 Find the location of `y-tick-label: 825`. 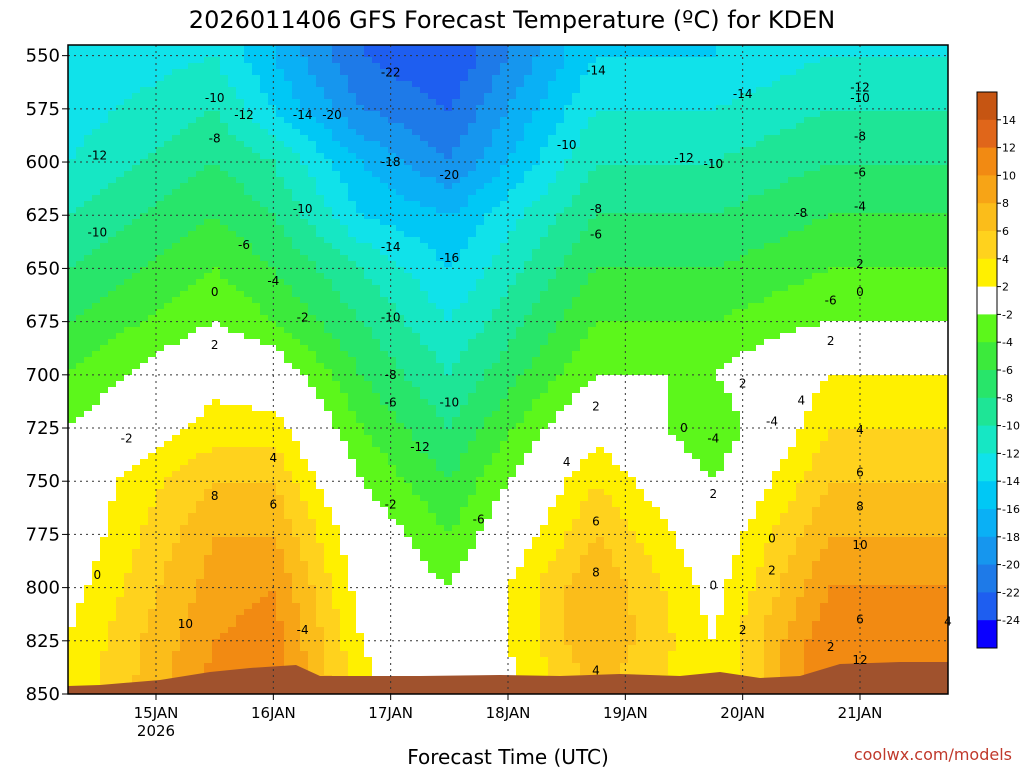

y-tick-label: 825 is located at coordinates (43, 641).